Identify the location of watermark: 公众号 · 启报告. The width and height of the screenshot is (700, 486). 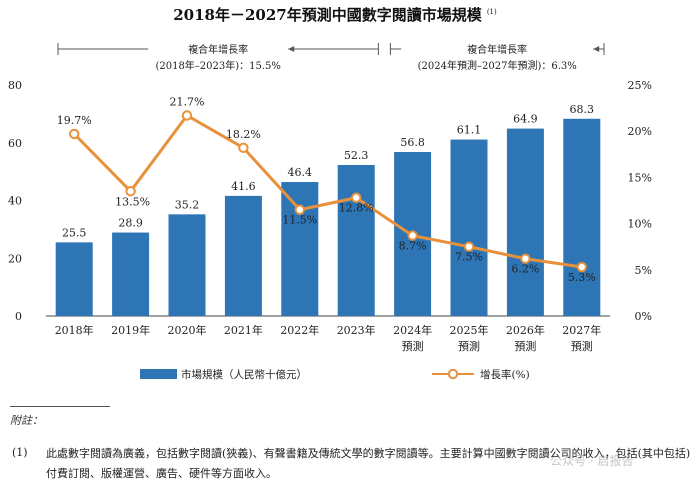
(592, 461).